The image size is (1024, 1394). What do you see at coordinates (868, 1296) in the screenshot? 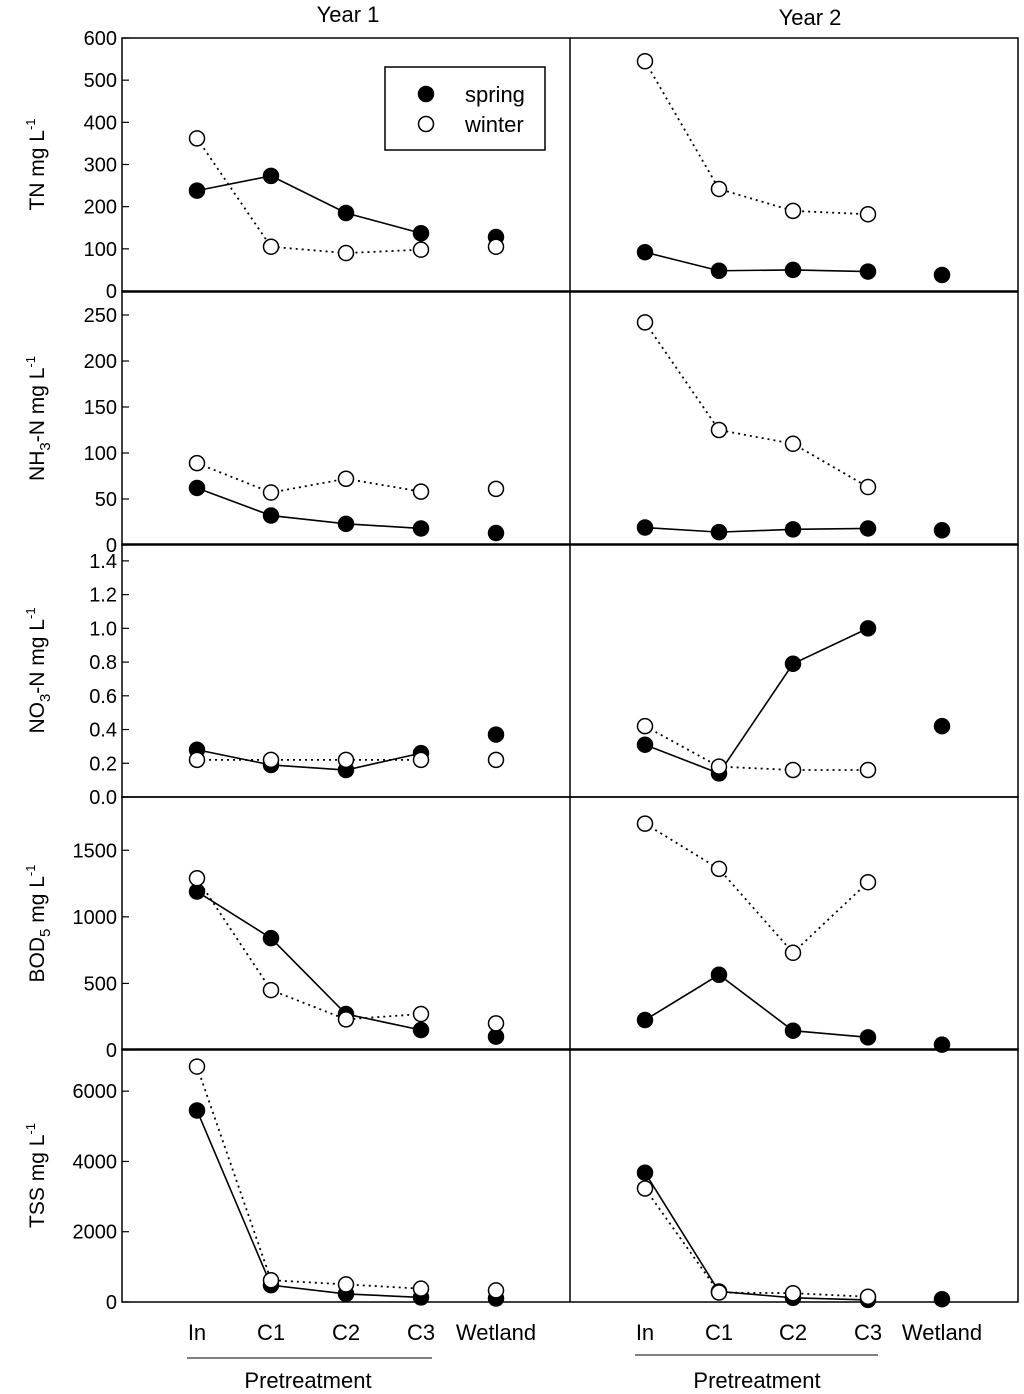
I see `data-point-winter-tss-c3` at bounding box center [868, 1296].